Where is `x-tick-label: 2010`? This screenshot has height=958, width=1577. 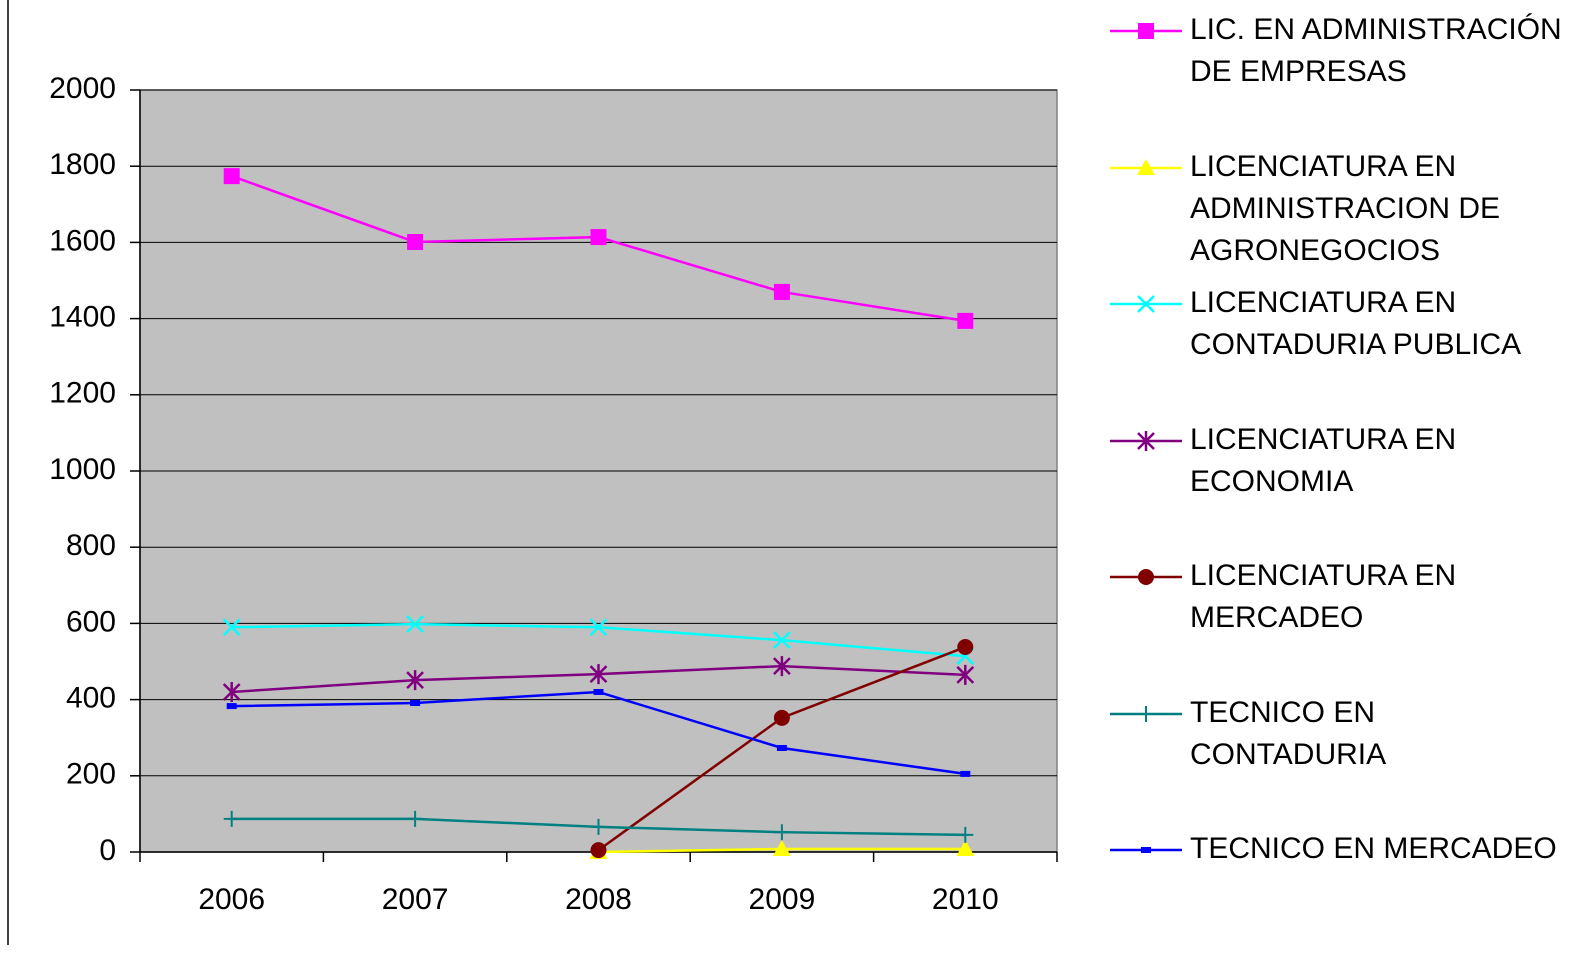
x-tick-label: 2010 is located at coordinates (965, 899).